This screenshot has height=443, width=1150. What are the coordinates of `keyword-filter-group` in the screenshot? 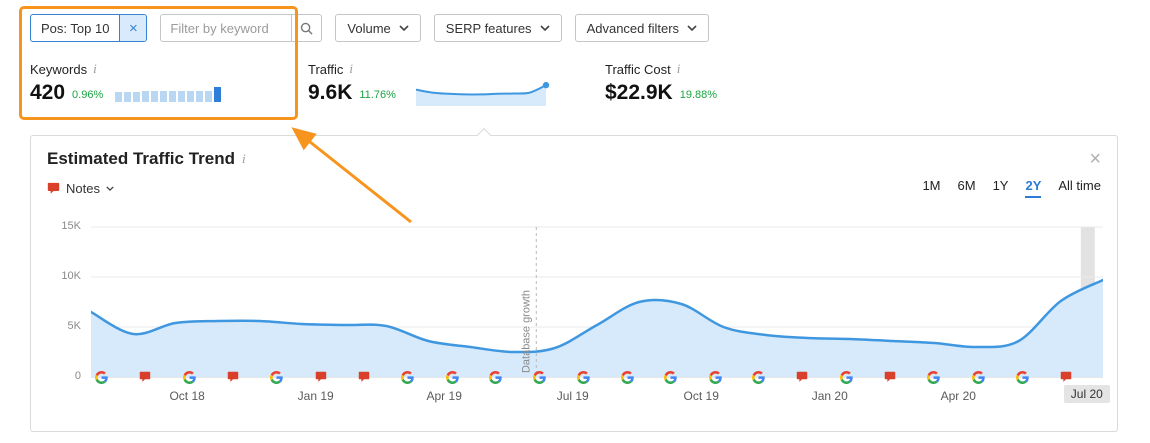 It's located at (241, 28).